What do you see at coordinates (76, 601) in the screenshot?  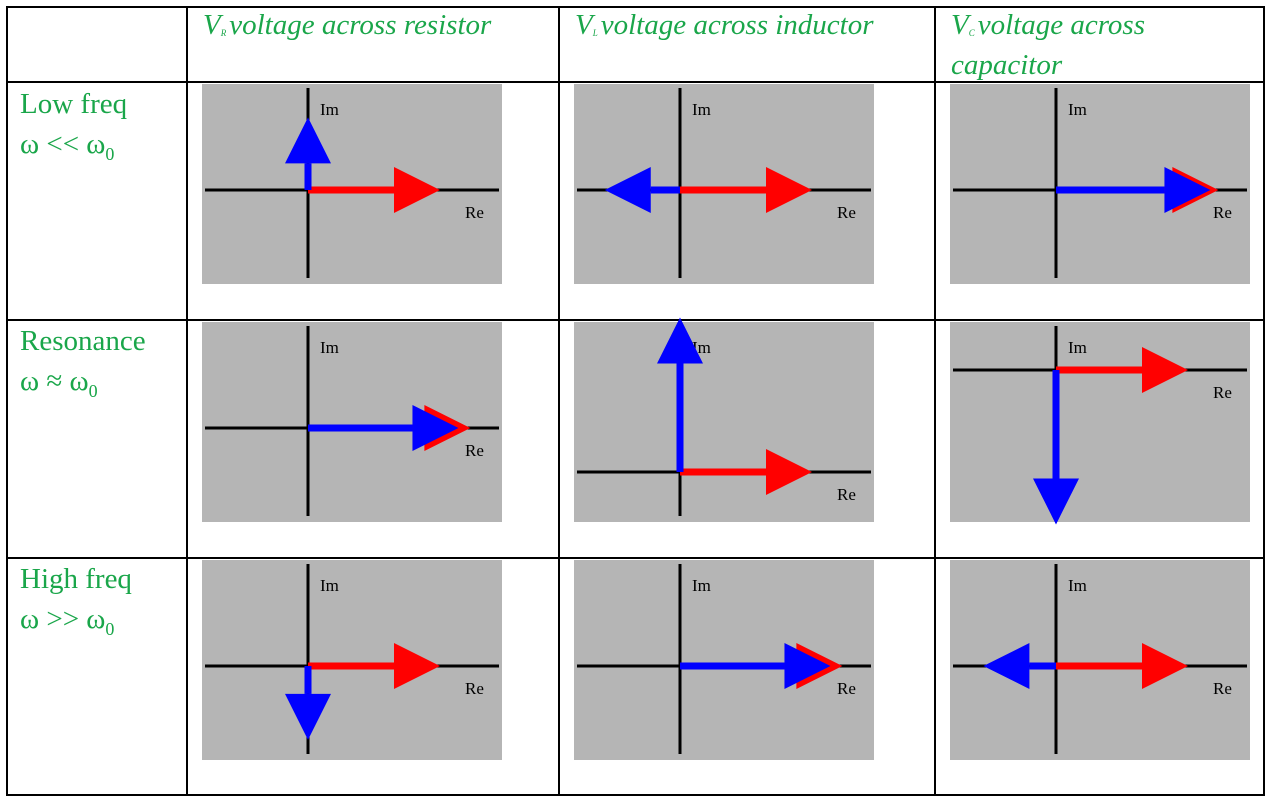 I see `row-label-high: High freq ω >> ω0` at bounding box center [76, 601].